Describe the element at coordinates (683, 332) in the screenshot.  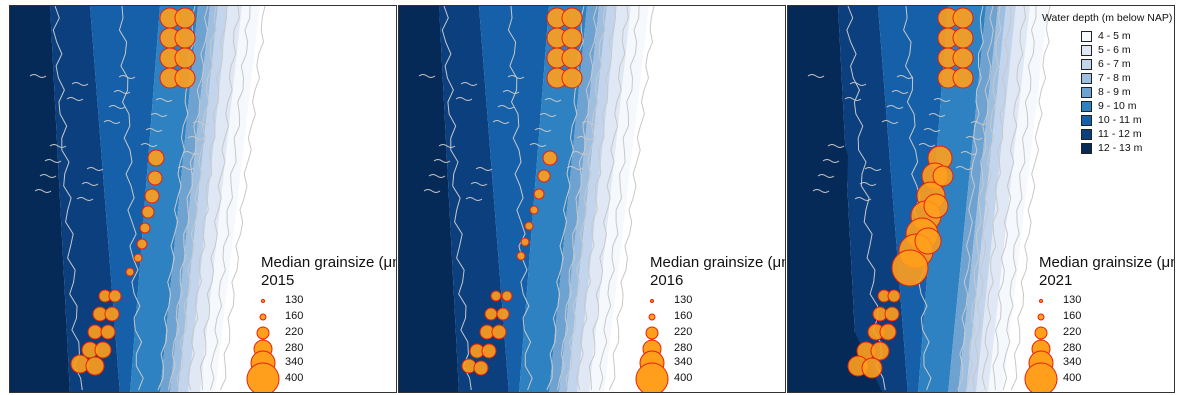
I see `grainsize-legend-value: 220` at that location.